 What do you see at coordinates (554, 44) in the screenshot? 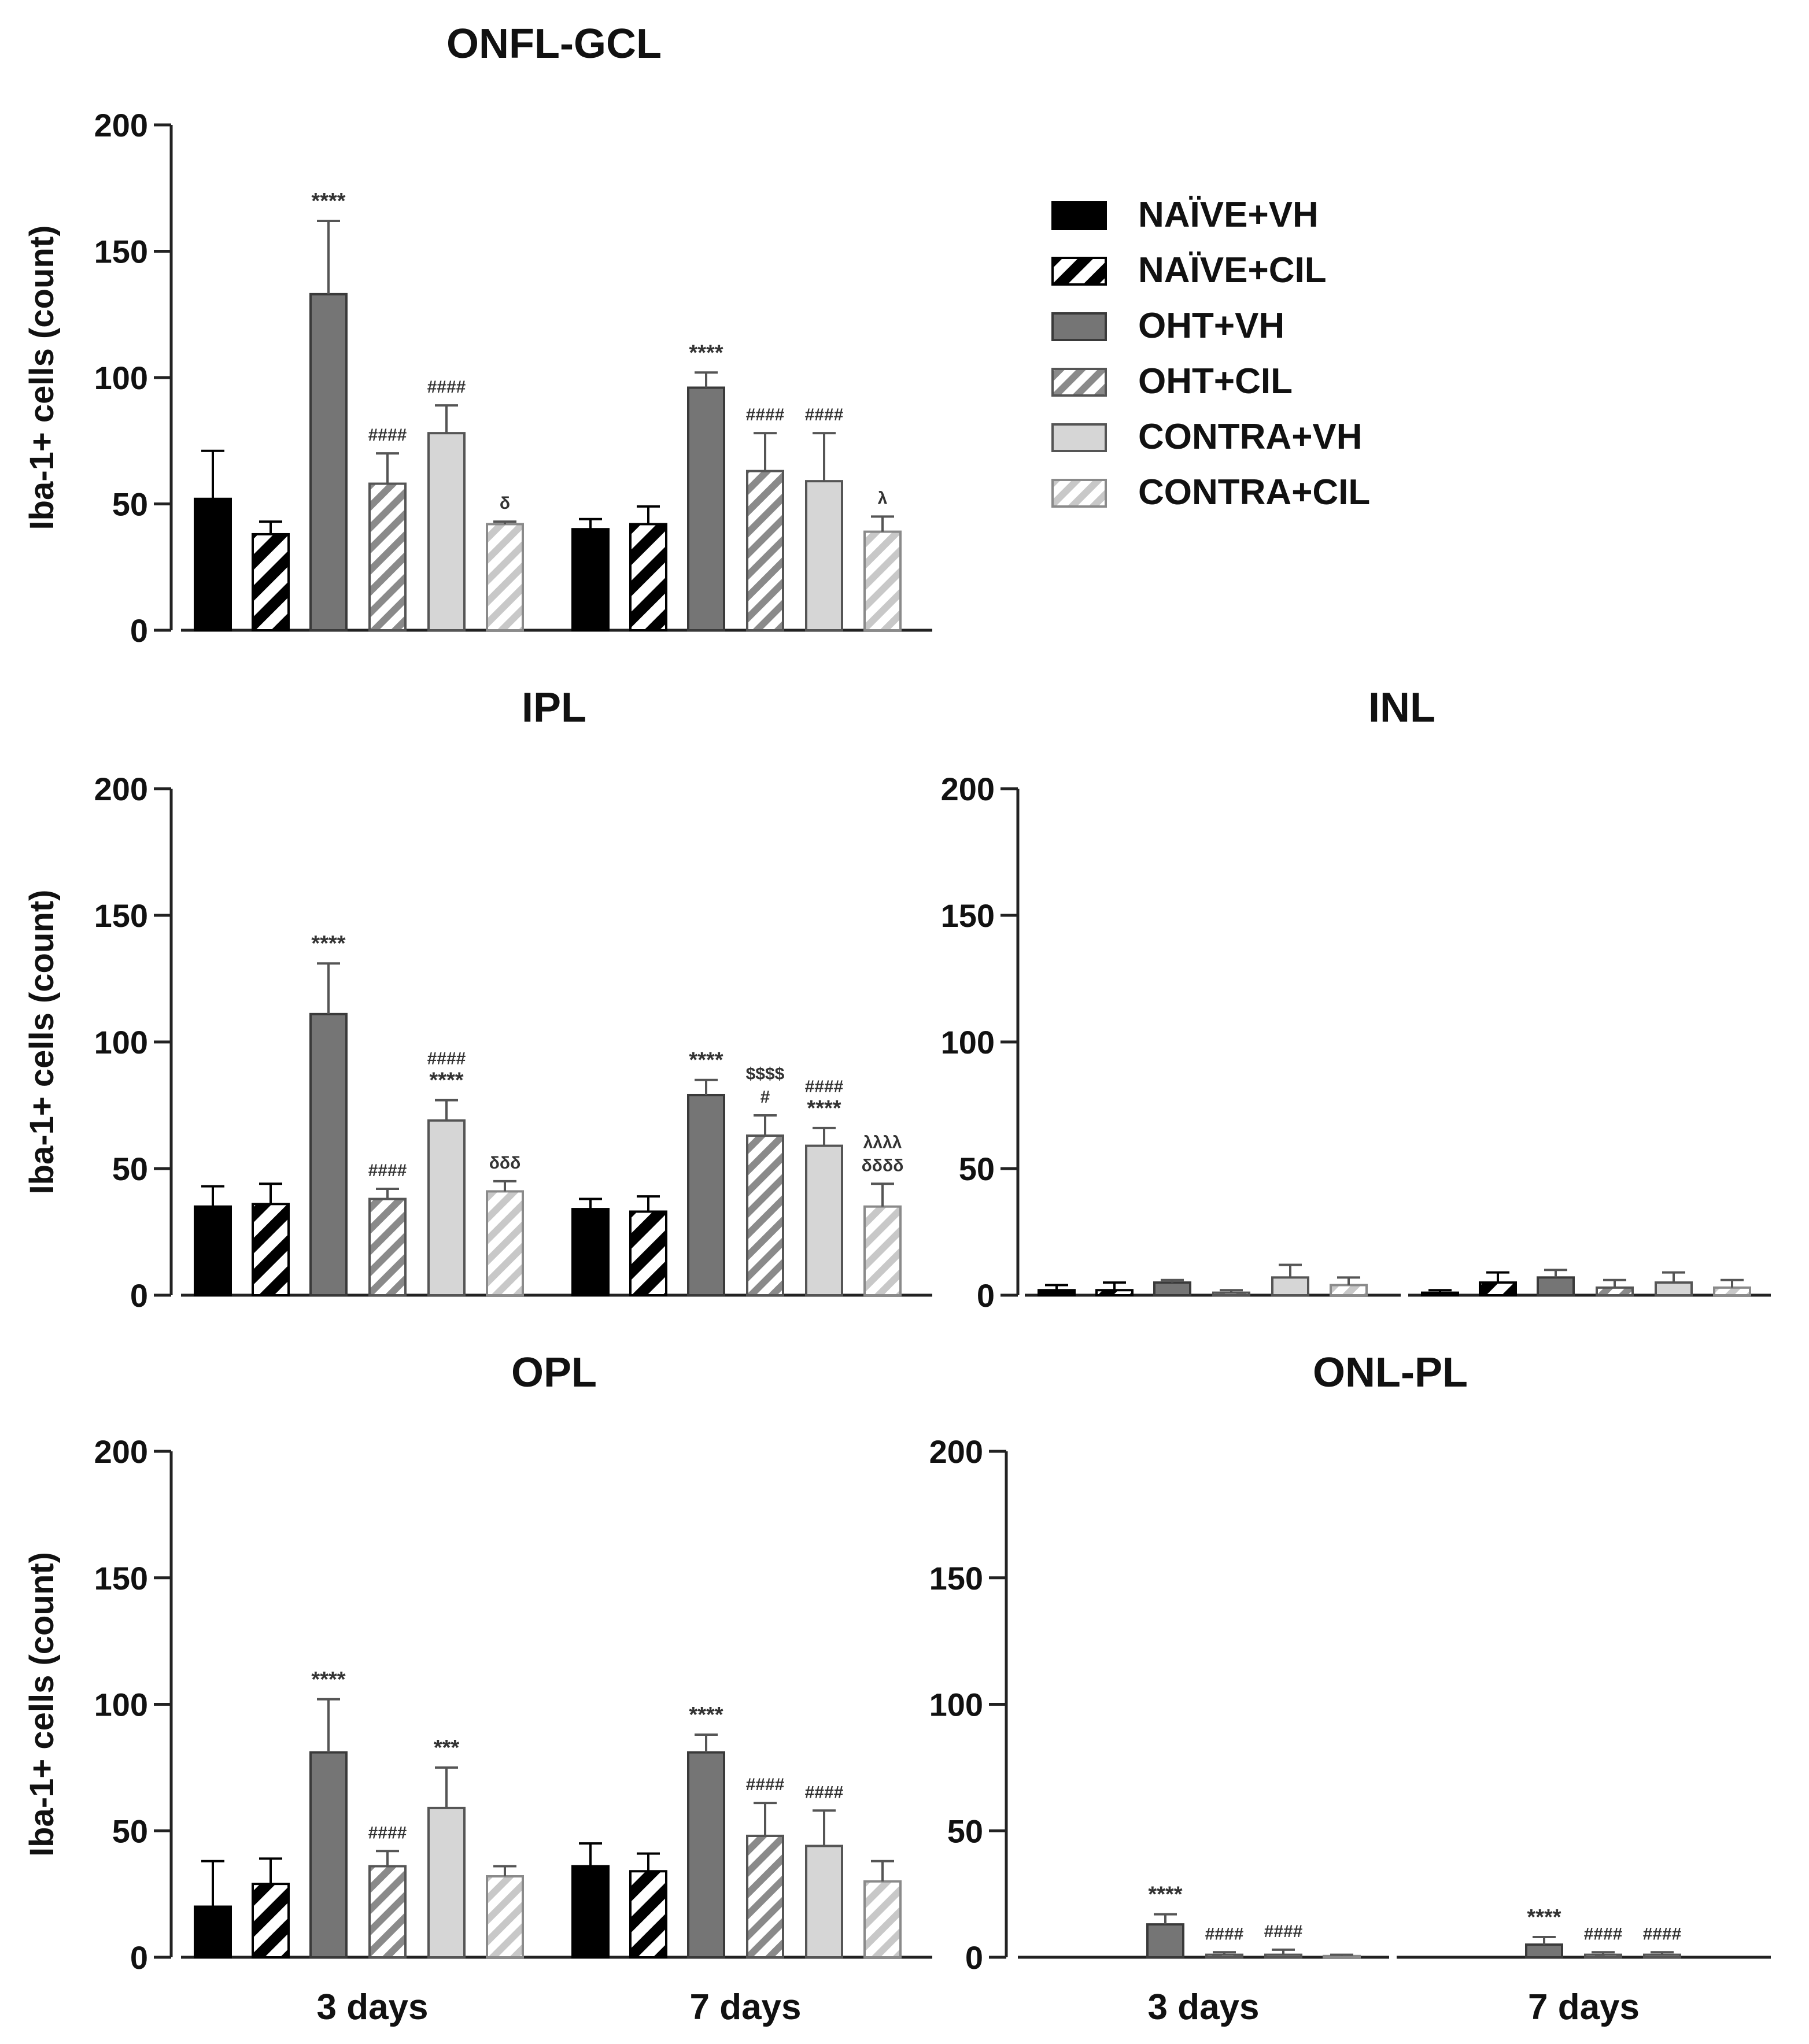
I see `panel-title: ONFL-GCL` at bounding box center [554, 44].